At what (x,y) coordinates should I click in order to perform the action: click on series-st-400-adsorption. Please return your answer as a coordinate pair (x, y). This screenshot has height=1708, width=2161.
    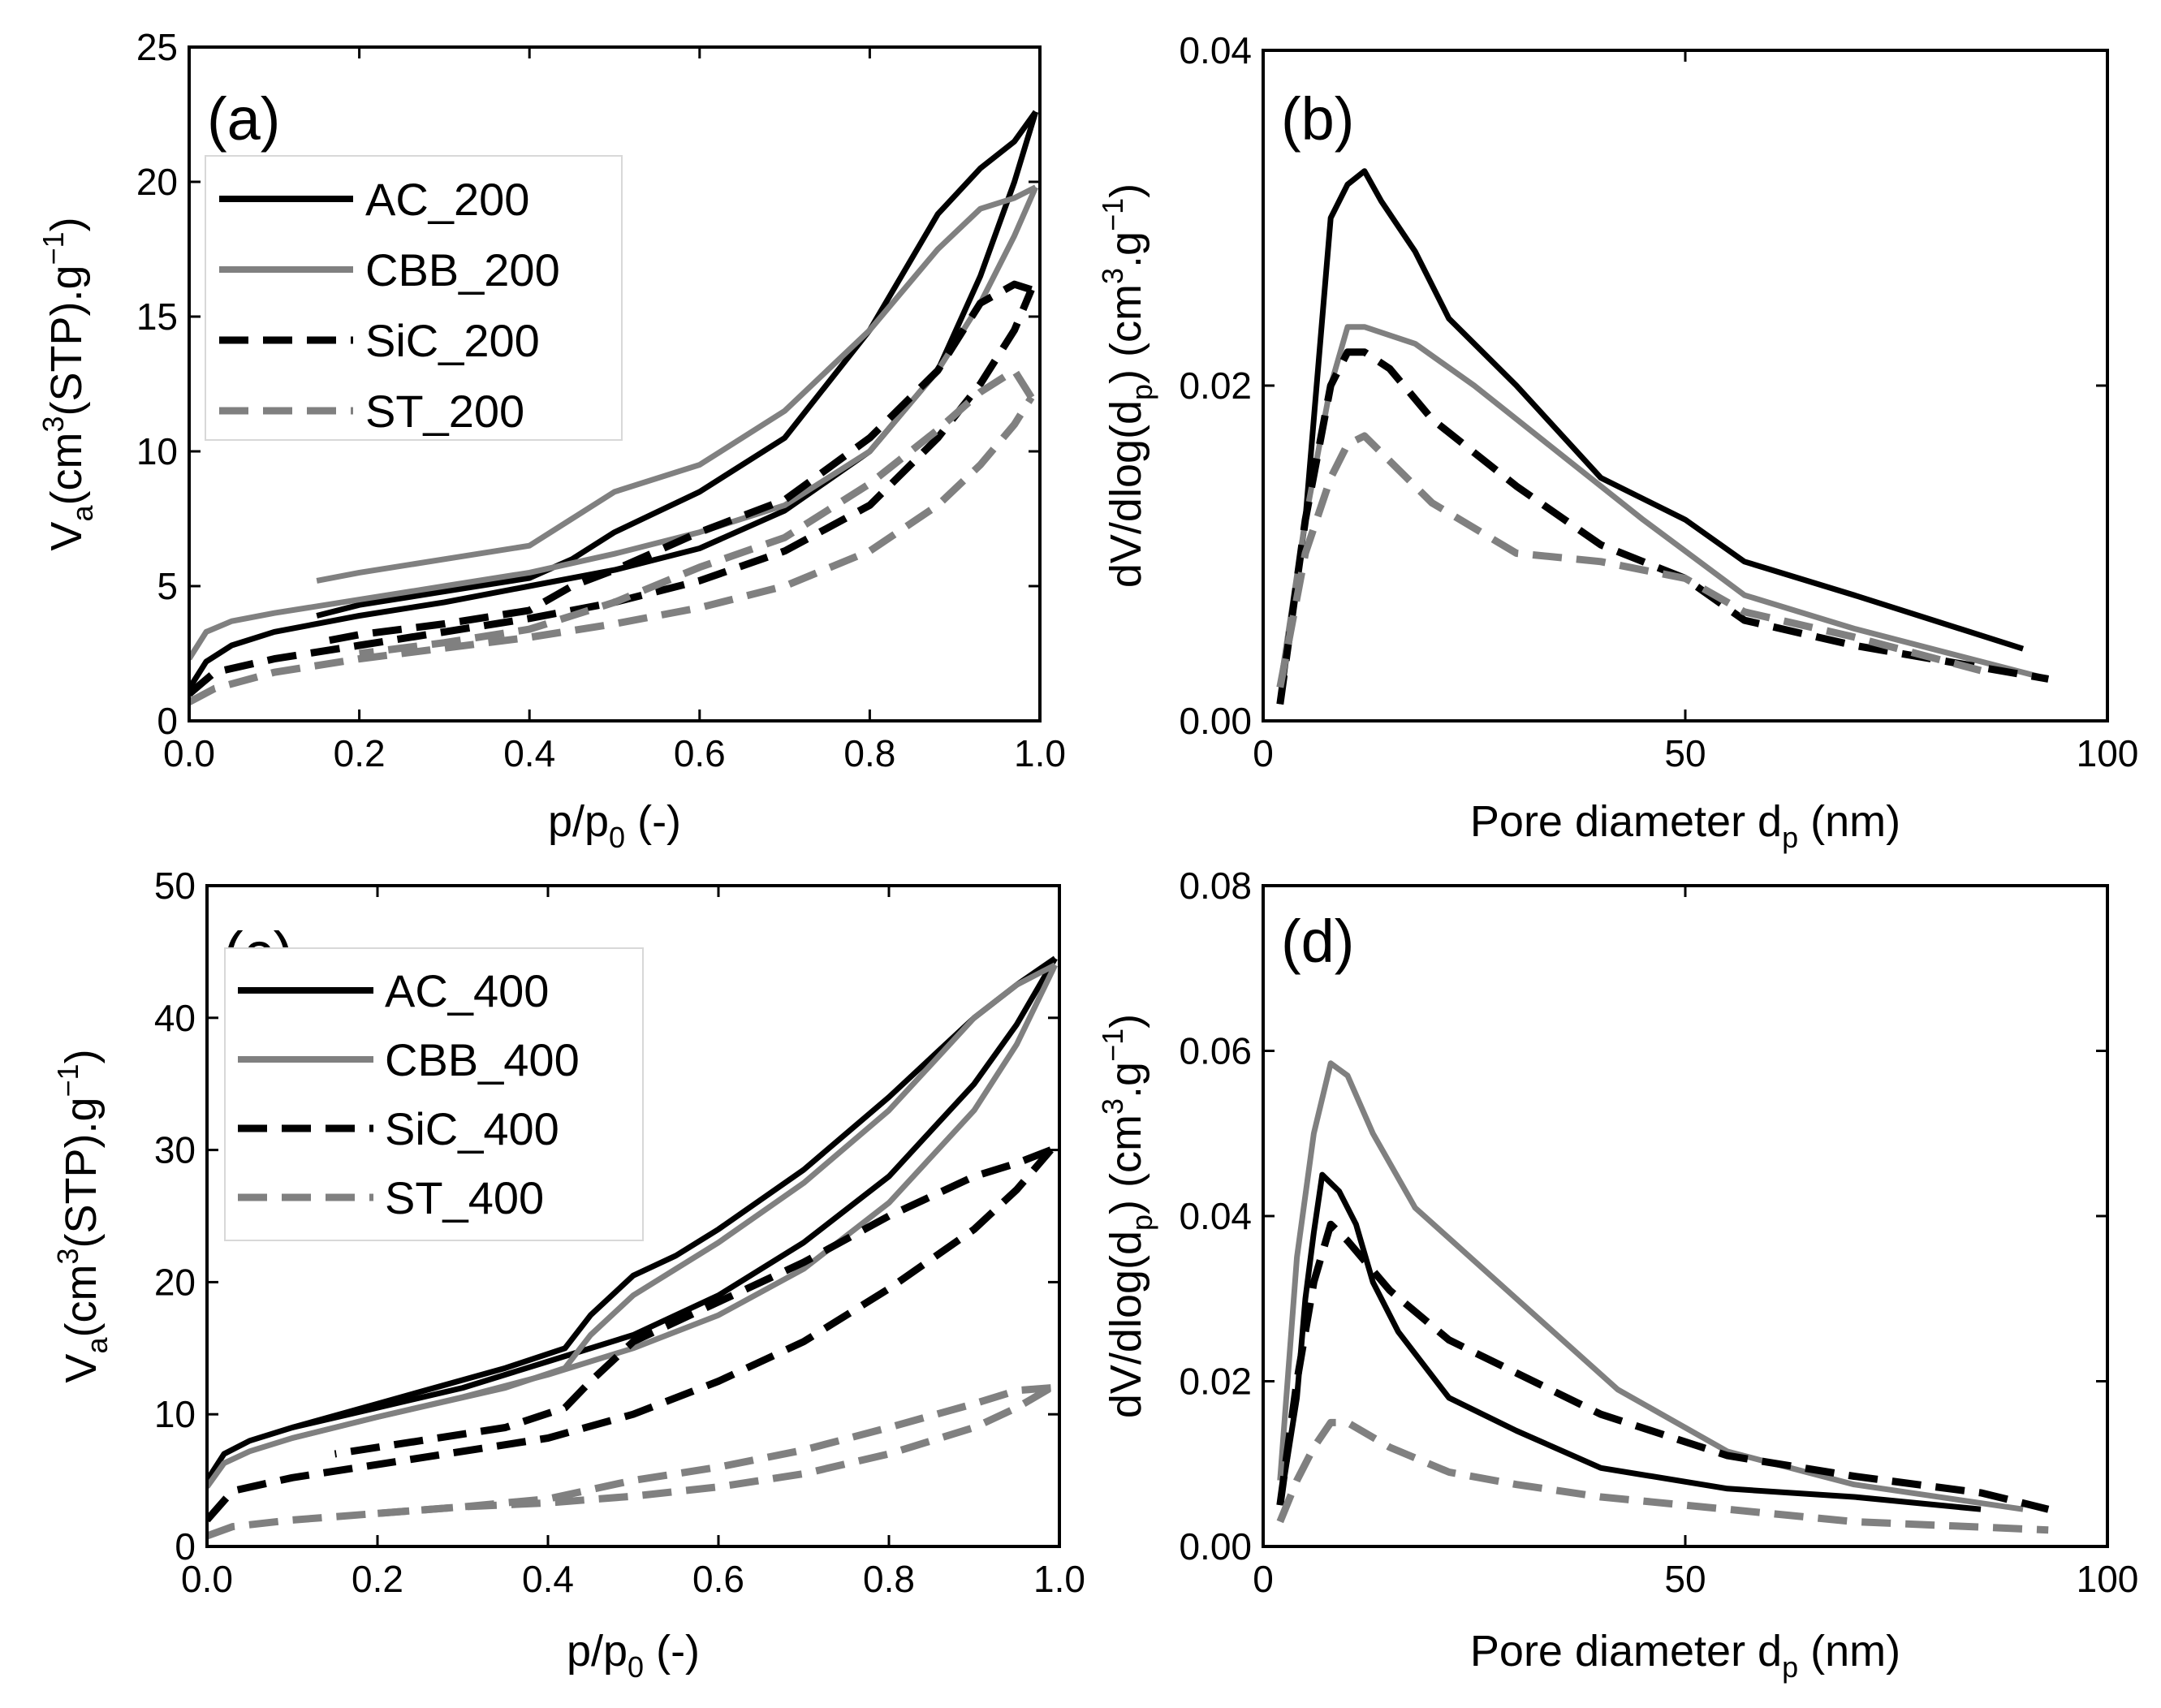
    Looking at the image, I should click on (630, 1462).